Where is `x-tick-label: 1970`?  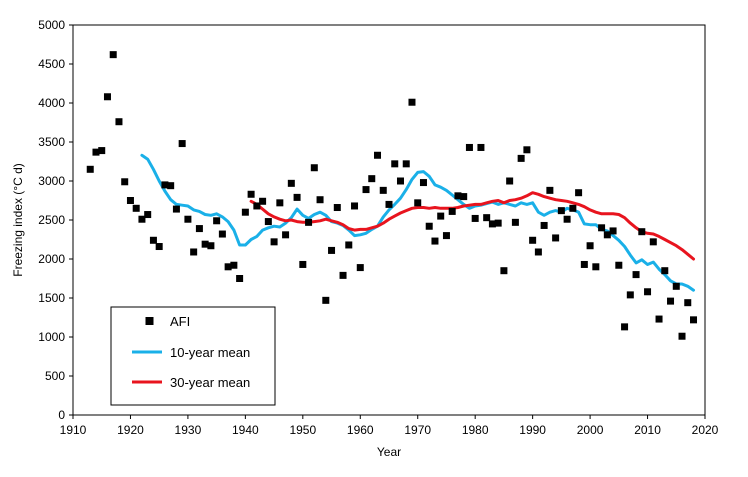
x-tick-label: 1970 is located at coordinates (417, 430).